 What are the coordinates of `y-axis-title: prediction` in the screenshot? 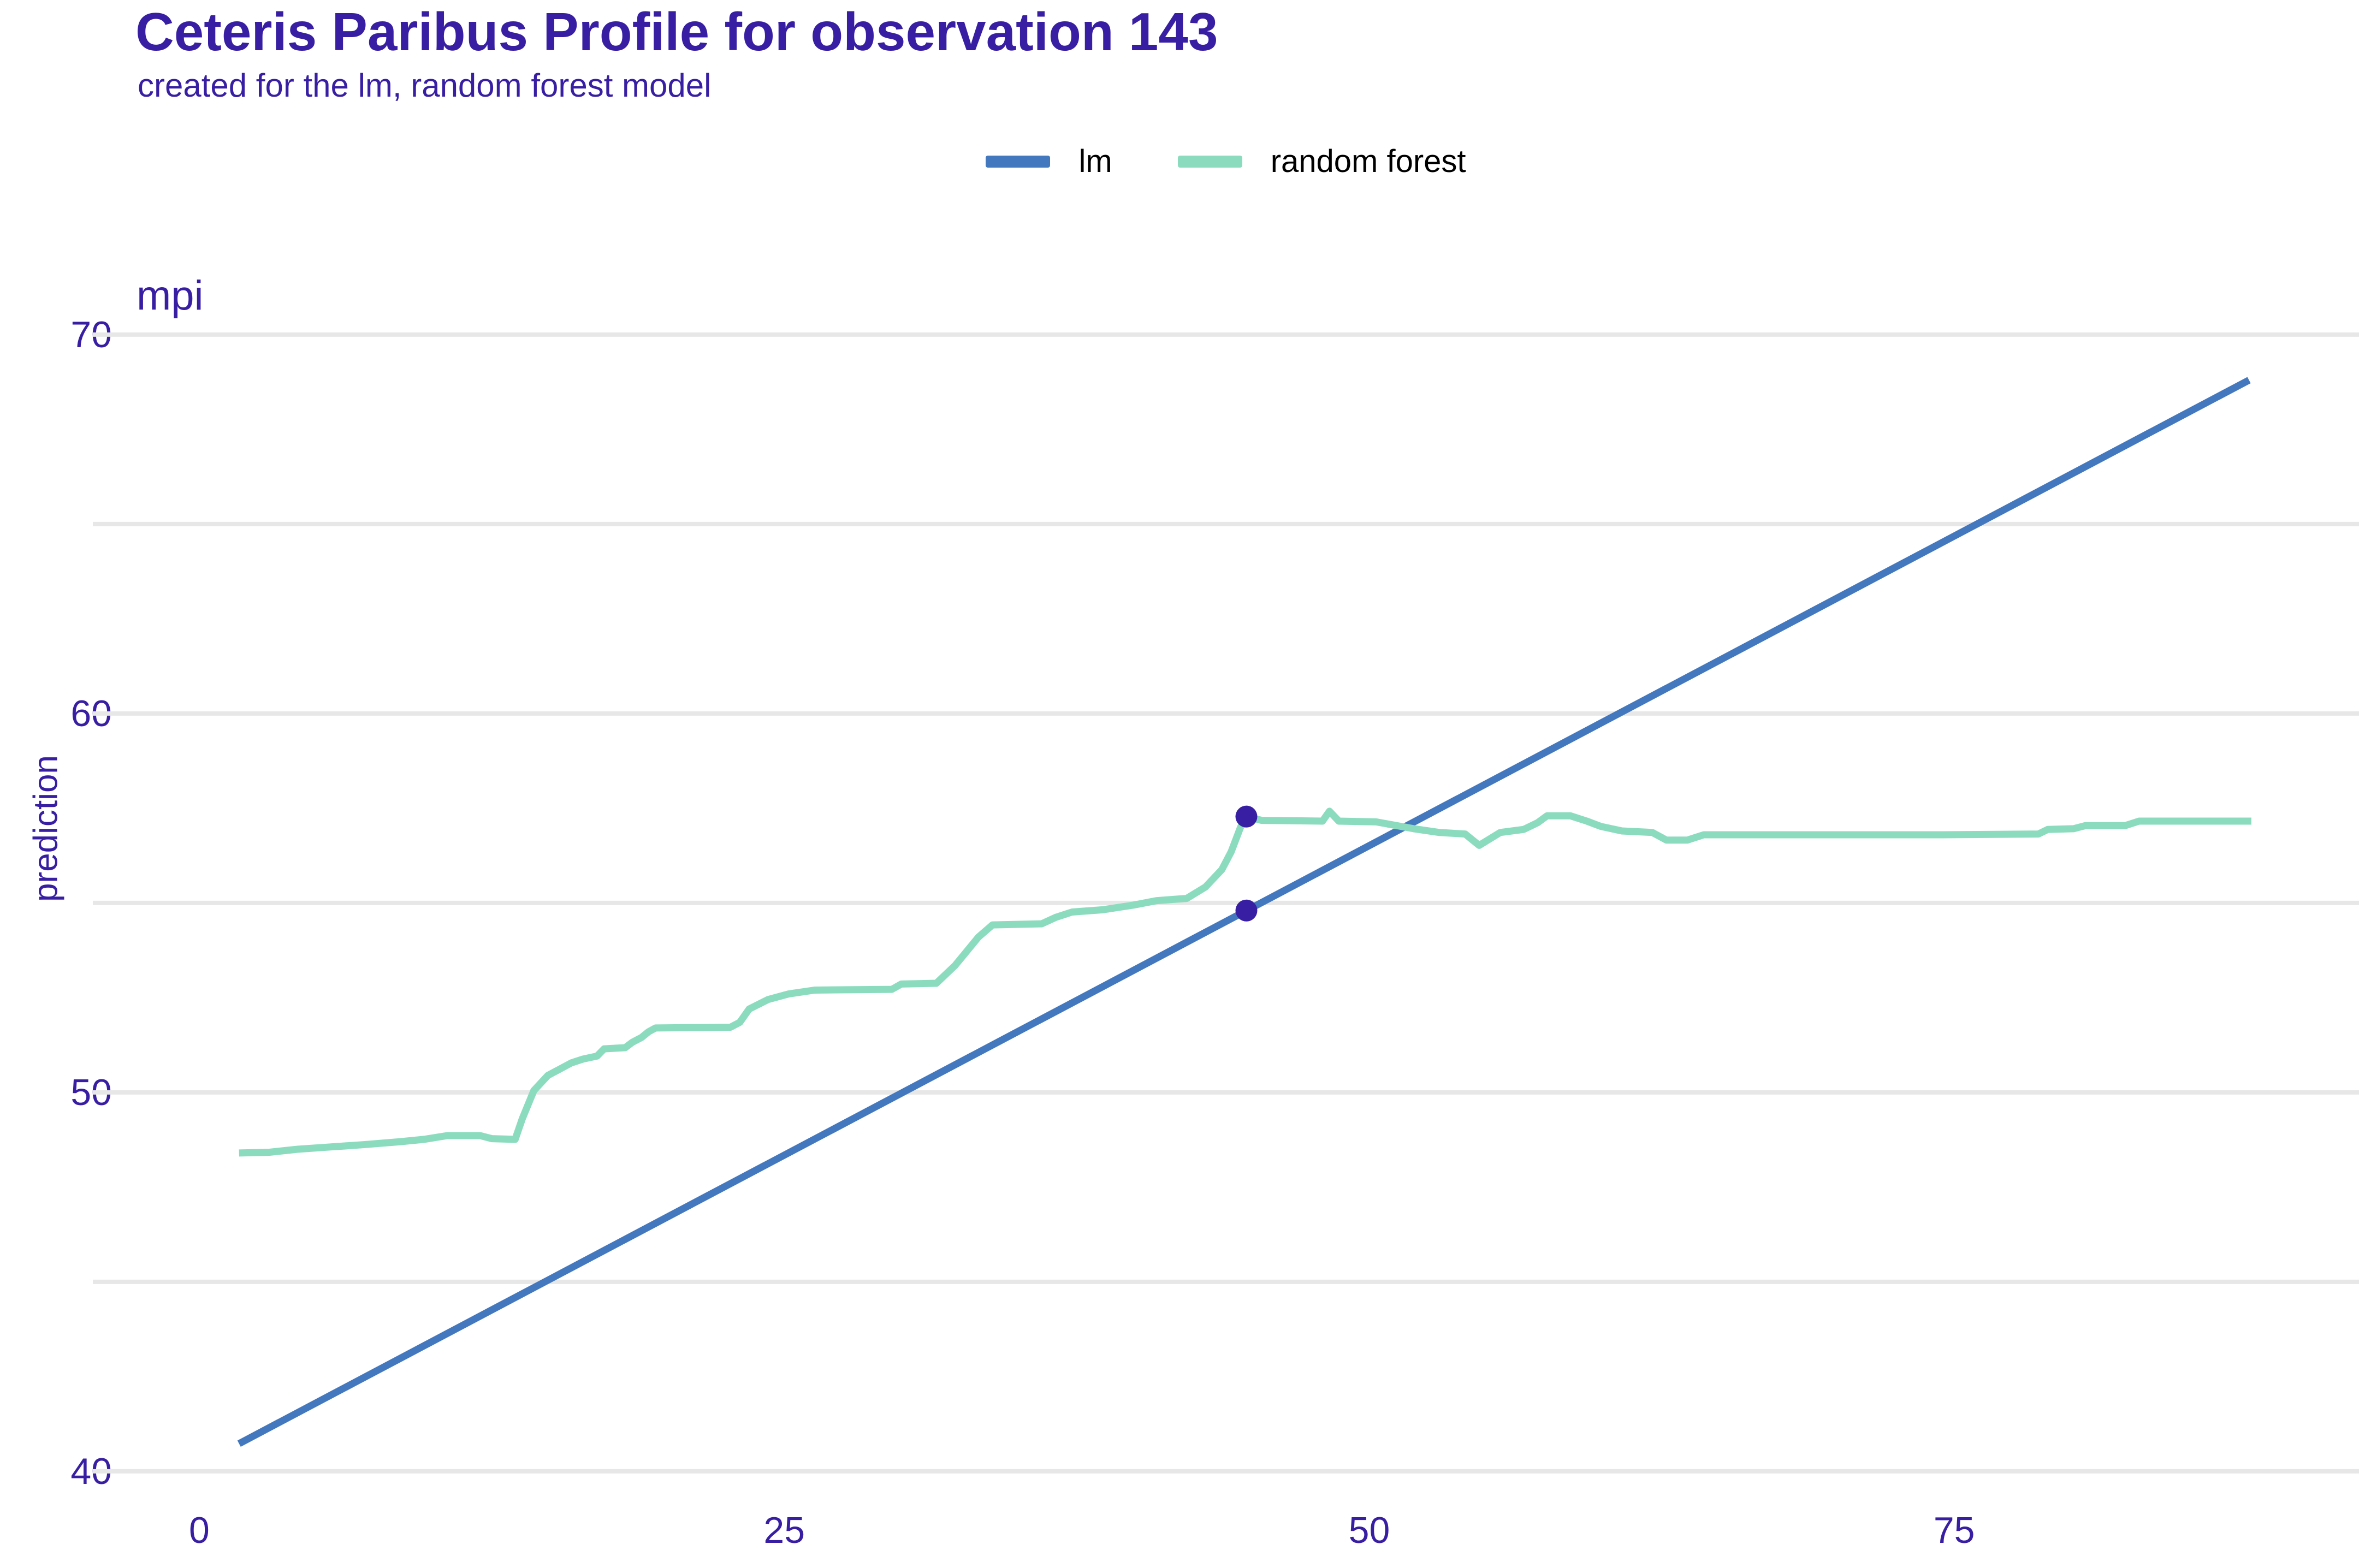 It's located at (46, 828).